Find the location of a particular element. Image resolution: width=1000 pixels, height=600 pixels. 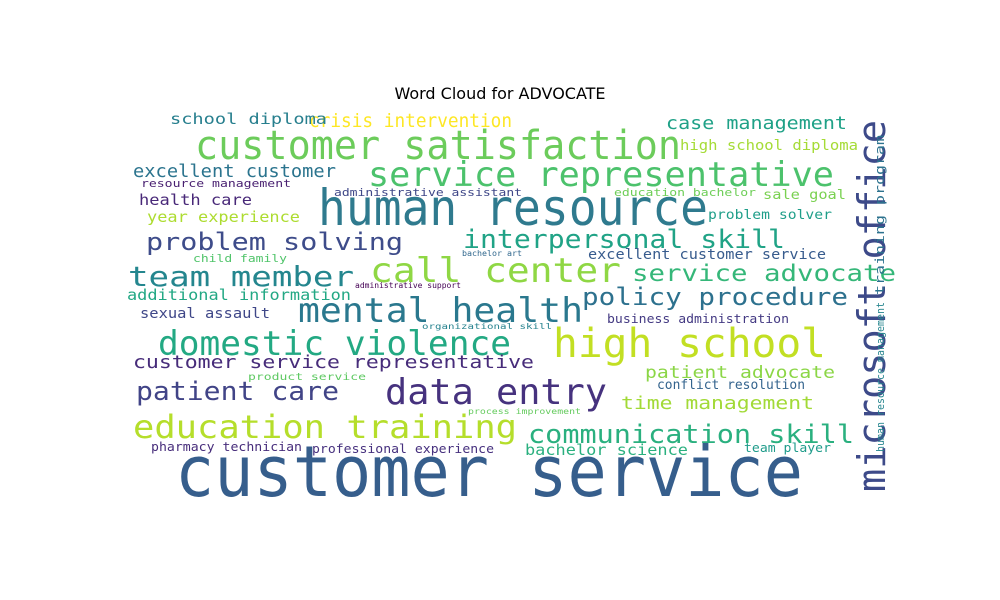

word-resource-management: resource management is located at coordinates (216, 183).